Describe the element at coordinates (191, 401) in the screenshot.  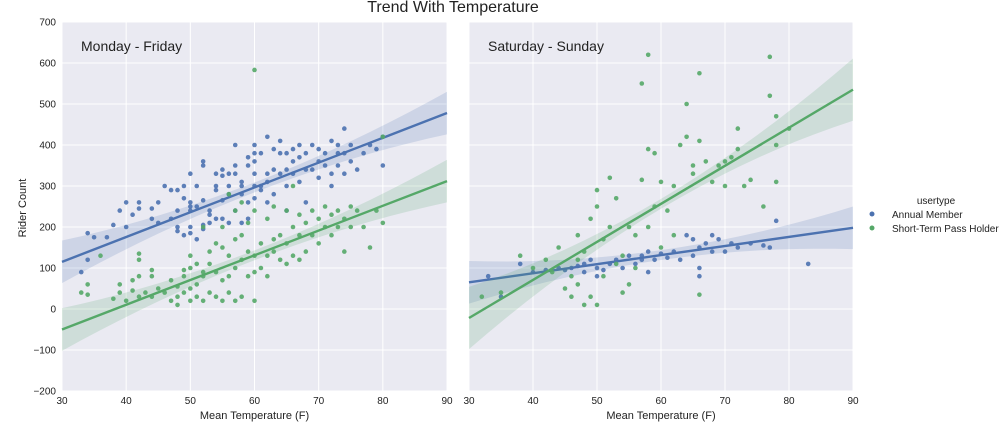
I see `x-tick-label: 50` at that location.